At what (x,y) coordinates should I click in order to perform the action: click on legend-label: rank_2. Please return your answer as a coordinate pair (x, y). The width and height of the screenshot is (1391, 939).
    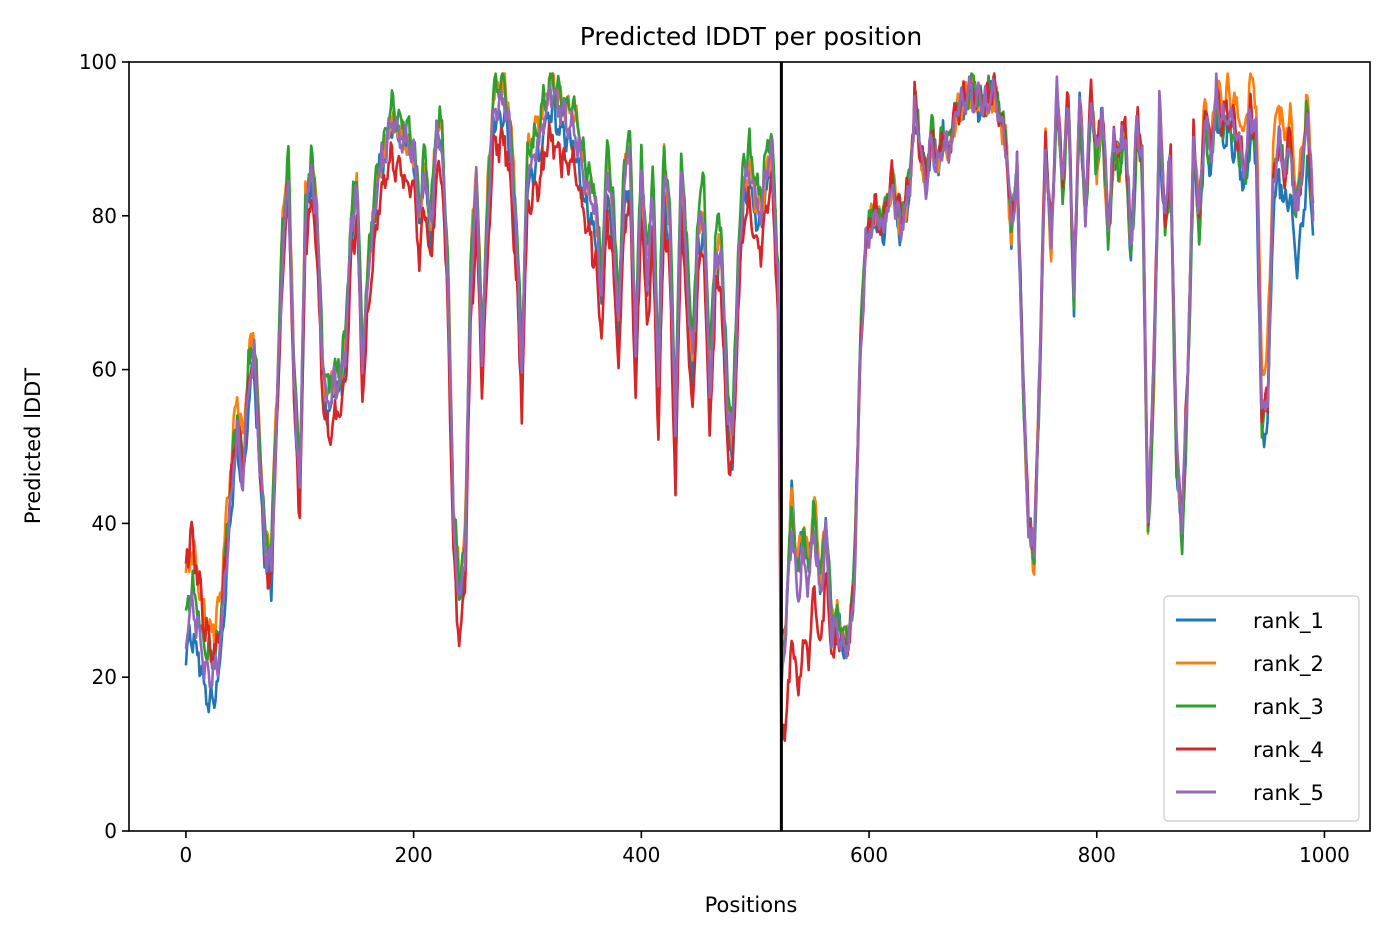
    Looking at the image, I should click on (1288, 664).